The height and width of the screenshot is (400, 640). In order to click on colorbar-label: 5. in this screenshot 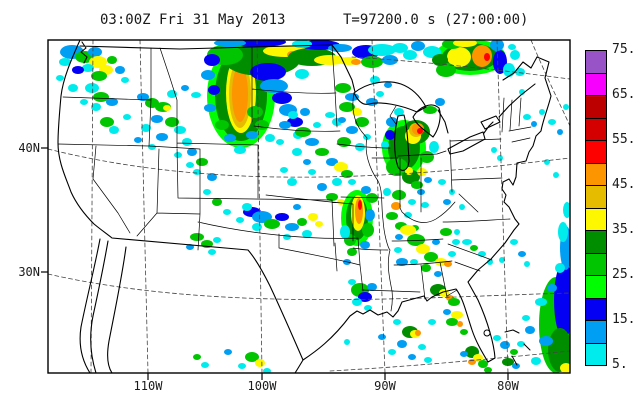, I will do `click(620, 364)`.